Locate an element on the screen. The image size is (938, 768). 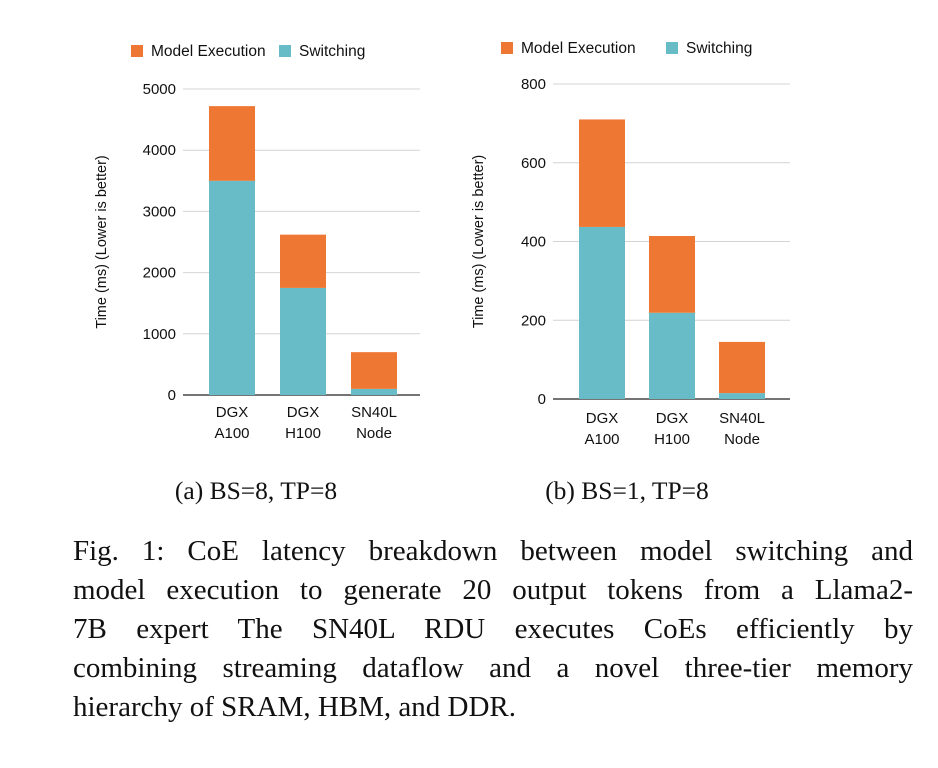
y-tick-label: 2000 is located at coordinates (159, 273).